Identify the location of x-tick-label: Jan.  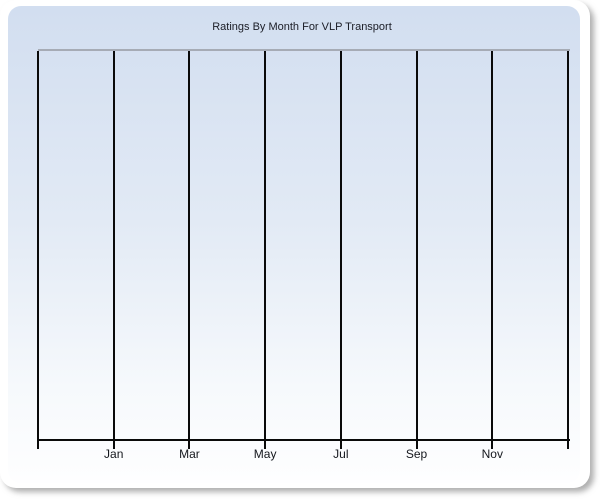
(114, 454).